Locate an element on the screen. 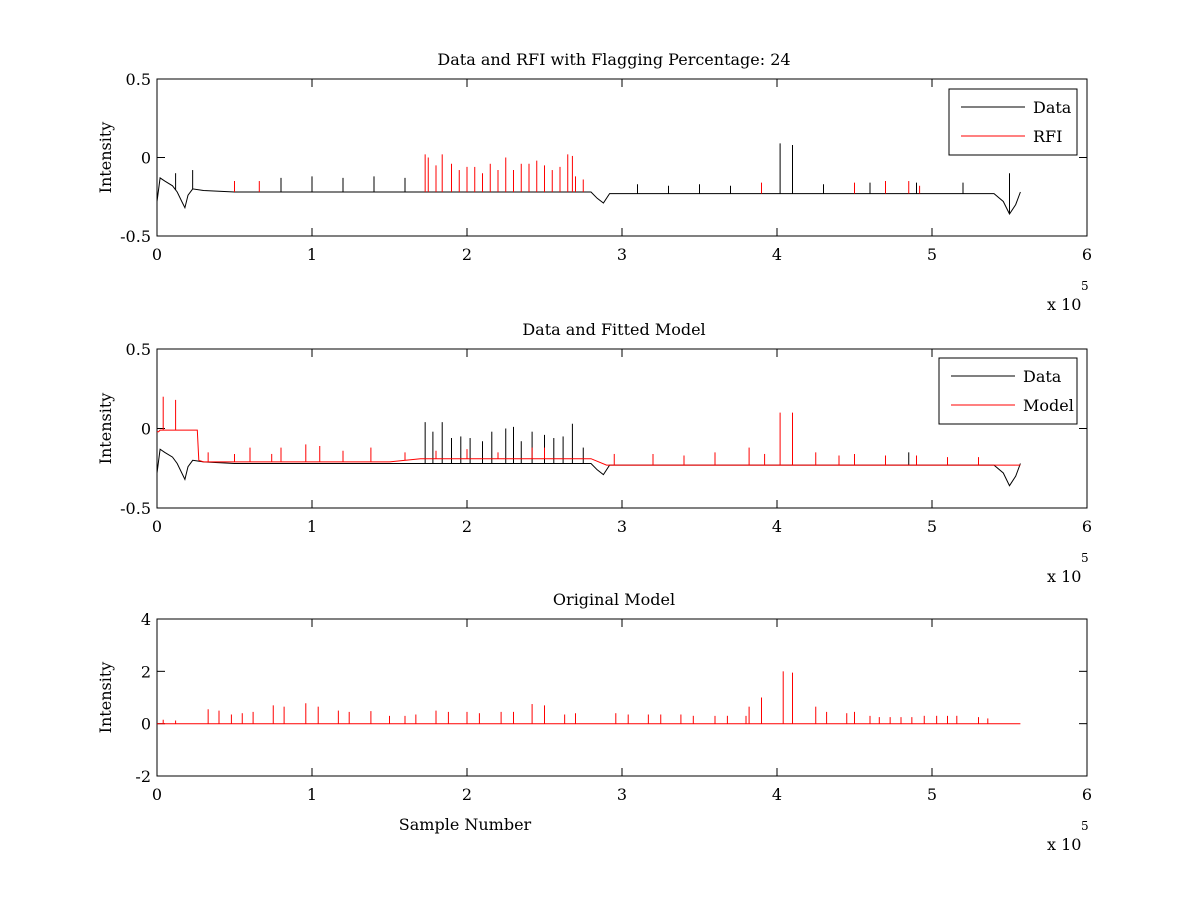  legend: Data RFI is located at coordinates (1013, 122).